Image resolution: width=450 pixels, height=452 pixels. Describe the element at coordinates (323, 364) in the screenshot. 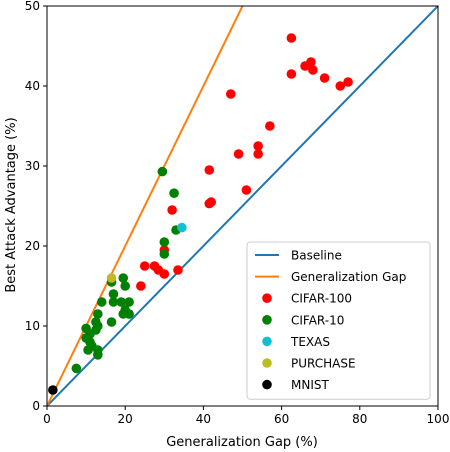

I see `legend-label-purchase: PURCHASE` at that location.